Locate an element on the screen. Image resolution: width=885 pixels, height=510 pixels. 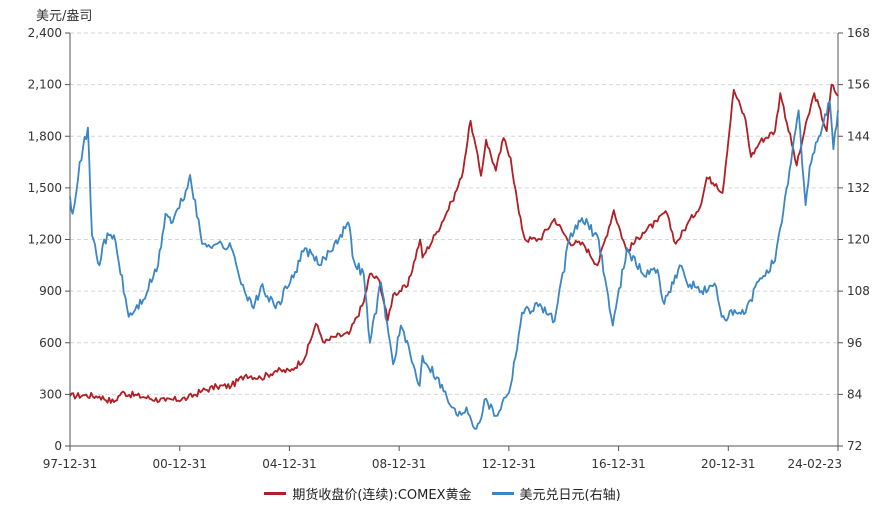
y-right-tick-label: 168 is located at coordinates (858, 33).